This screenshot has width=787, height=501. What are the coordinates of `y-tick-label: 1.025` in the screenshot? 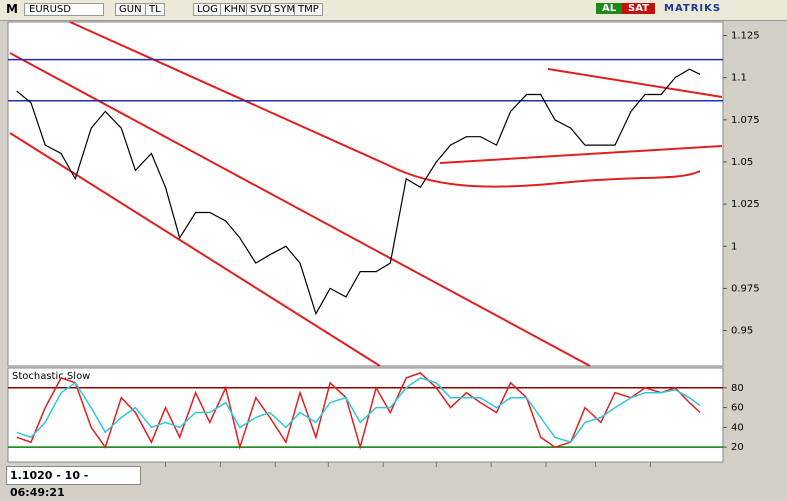 It's located at (745, 204).